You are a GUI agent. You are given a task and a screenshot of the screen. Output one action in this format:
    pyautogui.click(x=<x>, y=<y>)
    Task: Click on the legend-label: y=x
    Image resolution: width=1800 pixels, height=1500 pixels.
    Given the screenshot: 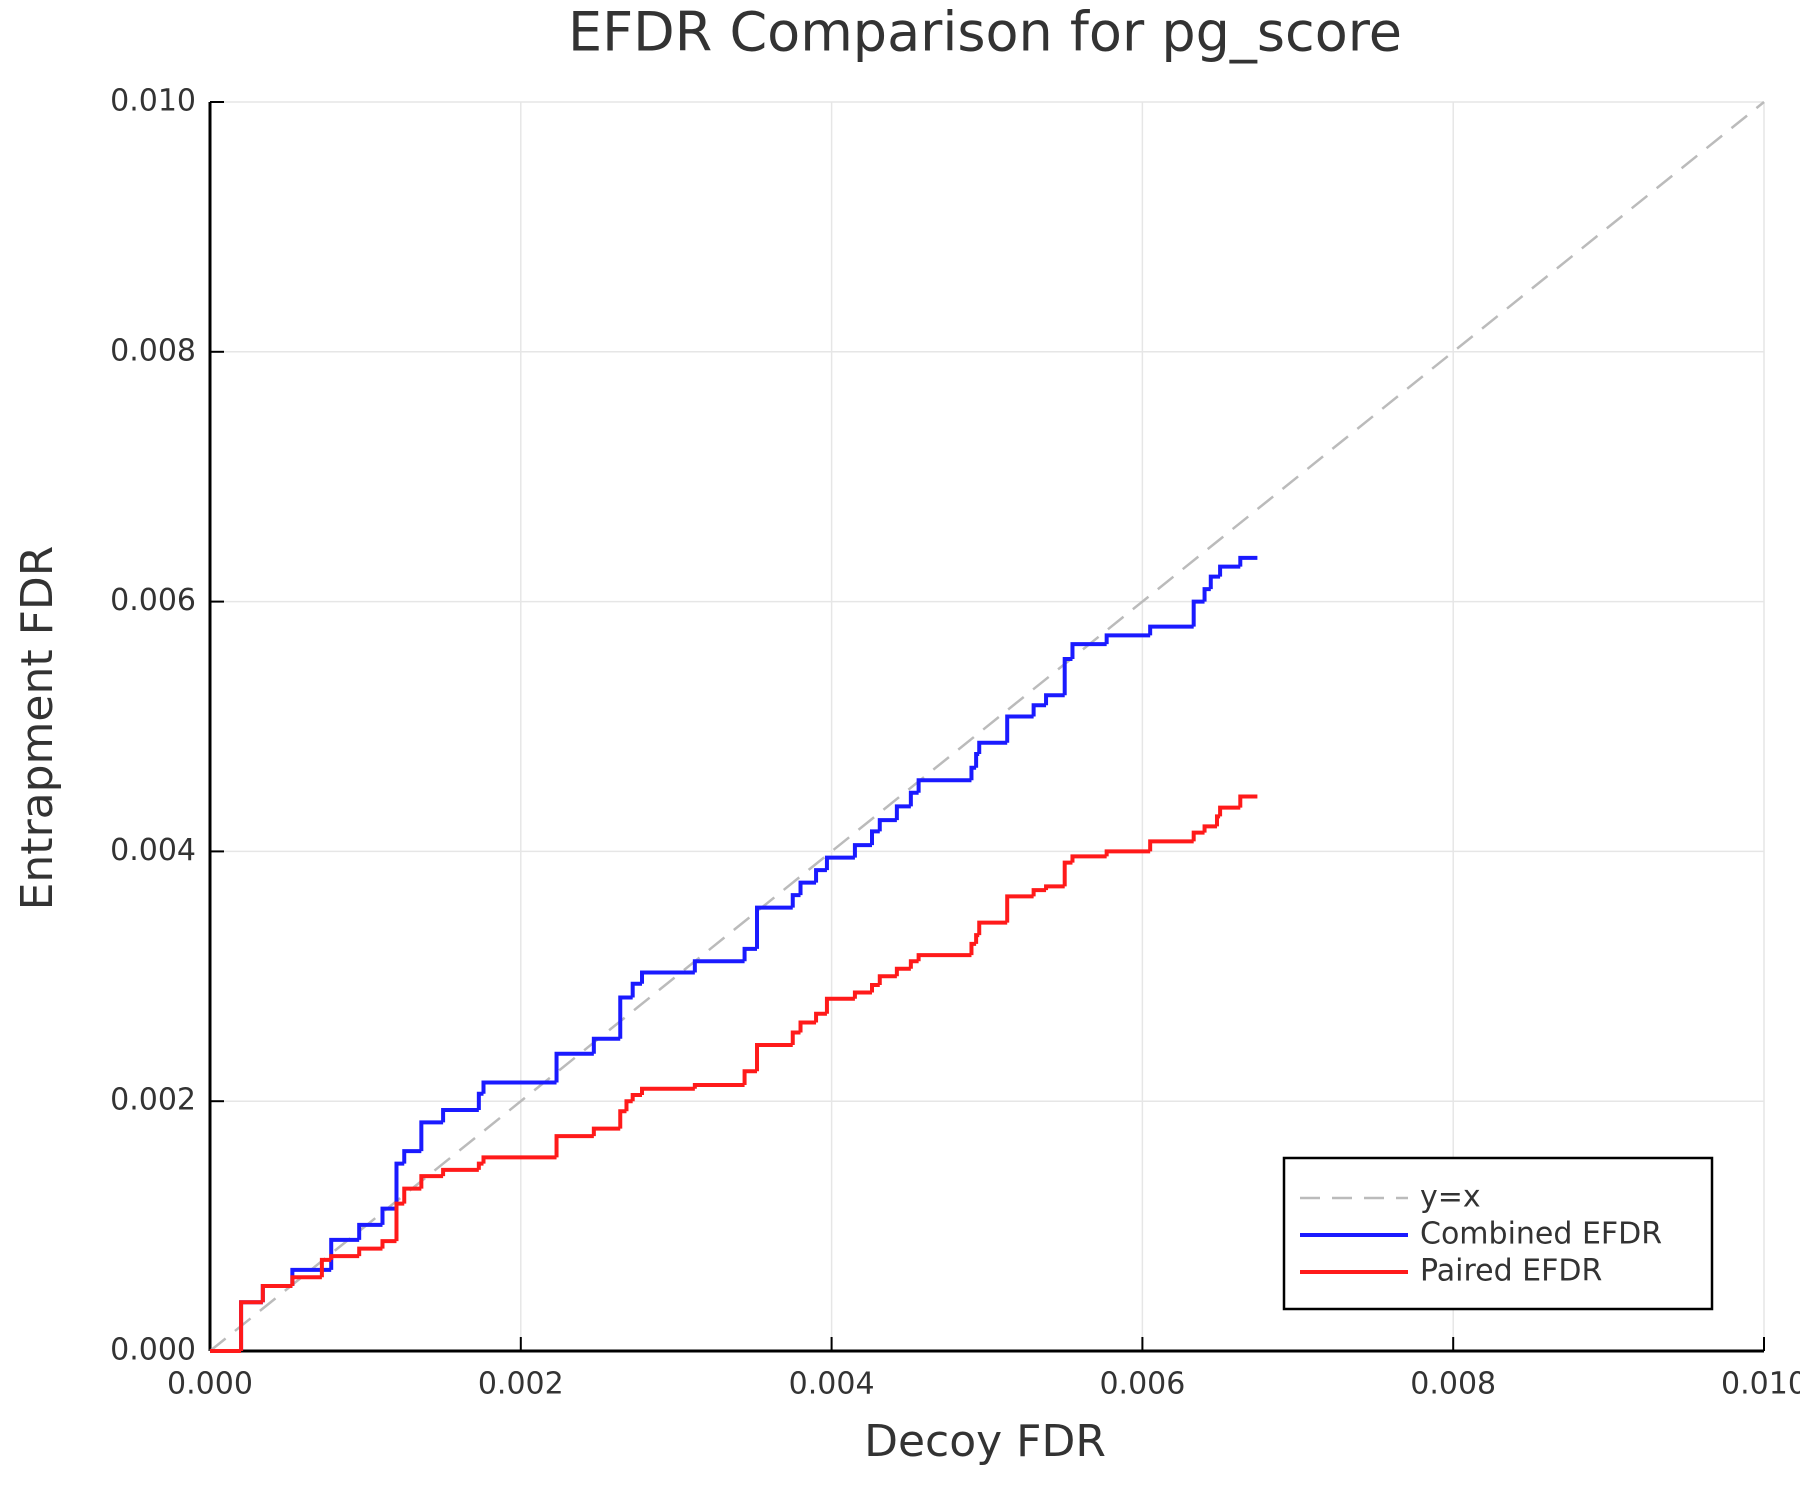 What is the action you would take?
    pyautogui.click(x=1450, y=1197)
    